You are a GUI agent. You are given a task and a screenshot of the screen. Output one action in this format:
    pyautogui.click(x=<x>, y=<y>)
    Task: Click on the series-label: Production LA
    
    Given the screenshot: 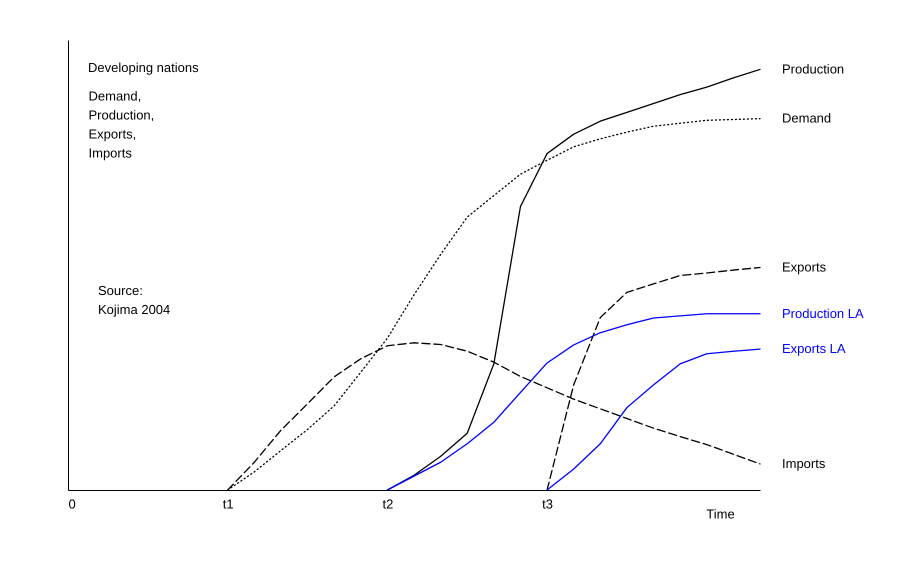 What is the action you would take?
    pyautogui.click(x=823, y=313)
    